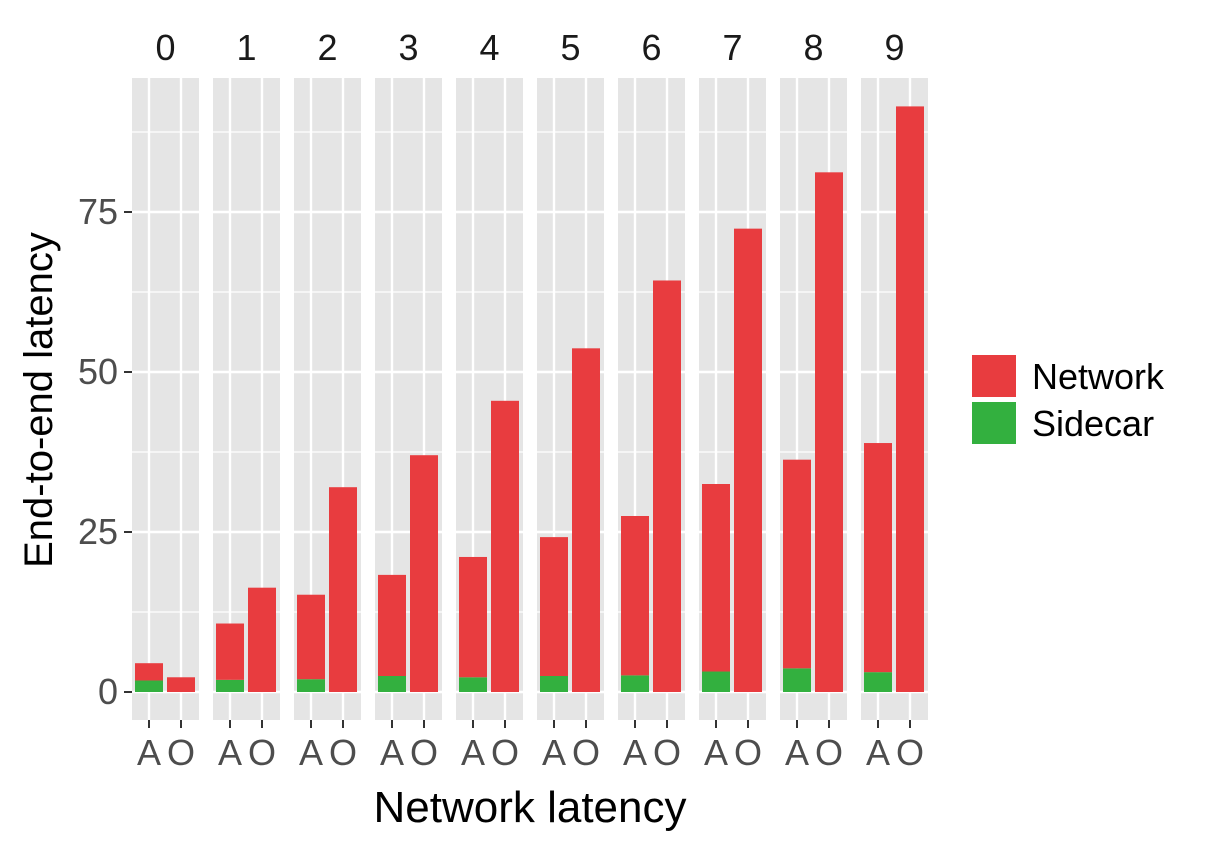 The image size is (1218, 846). I want to click on facet-panel: A O 1, so click(246, 400).